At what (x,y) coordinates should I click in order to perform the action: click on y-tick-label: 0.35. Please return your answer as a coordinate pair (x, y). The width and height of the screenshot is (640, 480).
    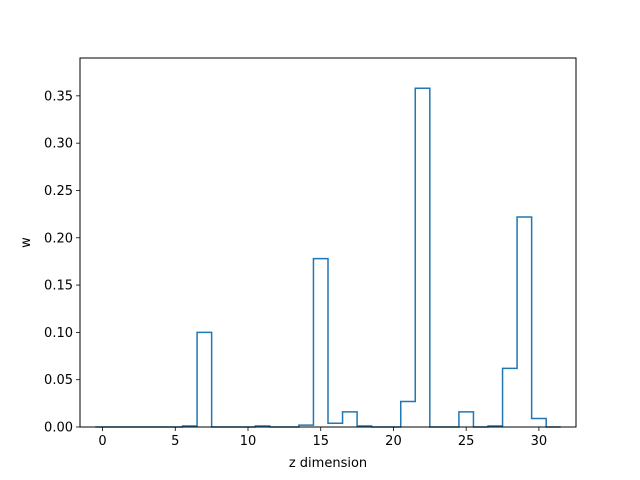
    Looking at the image, I should click on (58, 96).